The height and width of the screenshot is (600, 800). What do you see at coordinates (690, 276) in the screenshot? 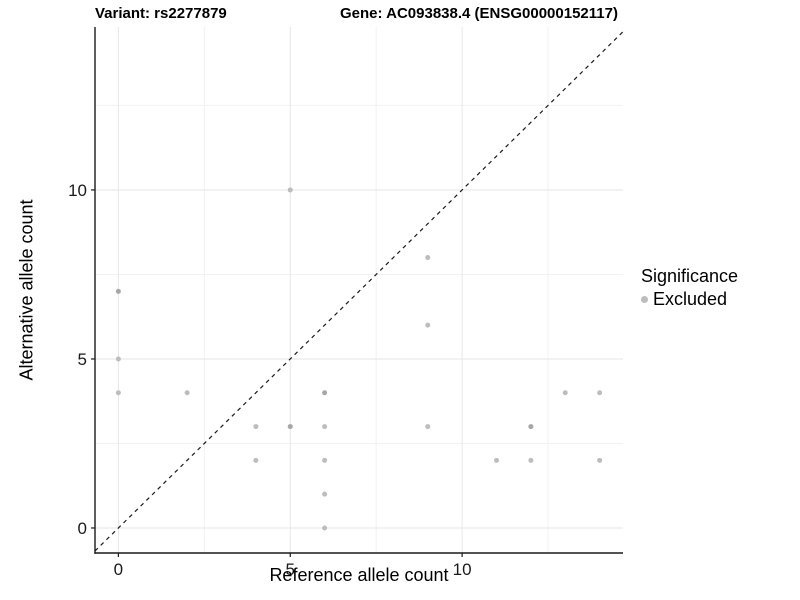
I see `legend-title: Significance` at bounding box center [690, 276].